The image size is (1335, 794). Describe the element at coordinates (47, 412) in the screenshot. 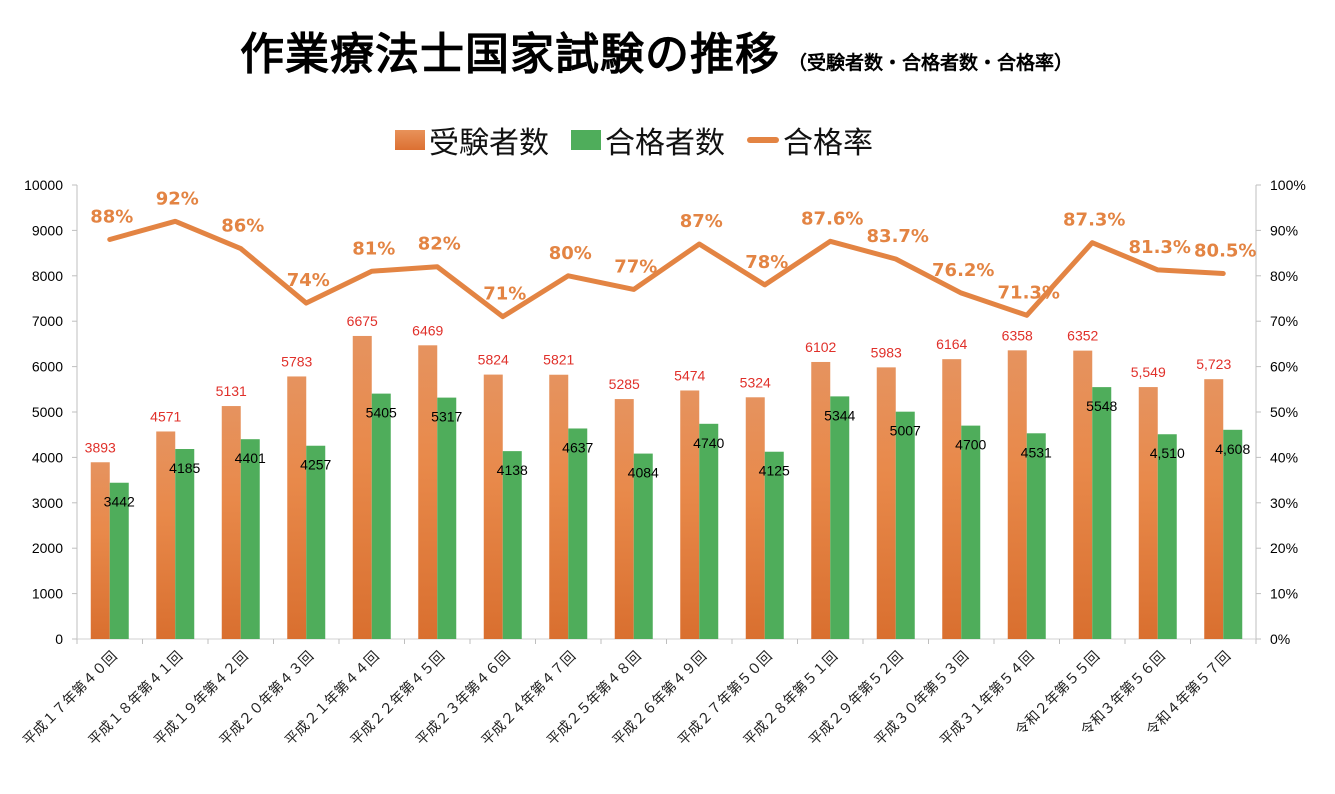

I see `y-tick-label-left: 5000` at that location.